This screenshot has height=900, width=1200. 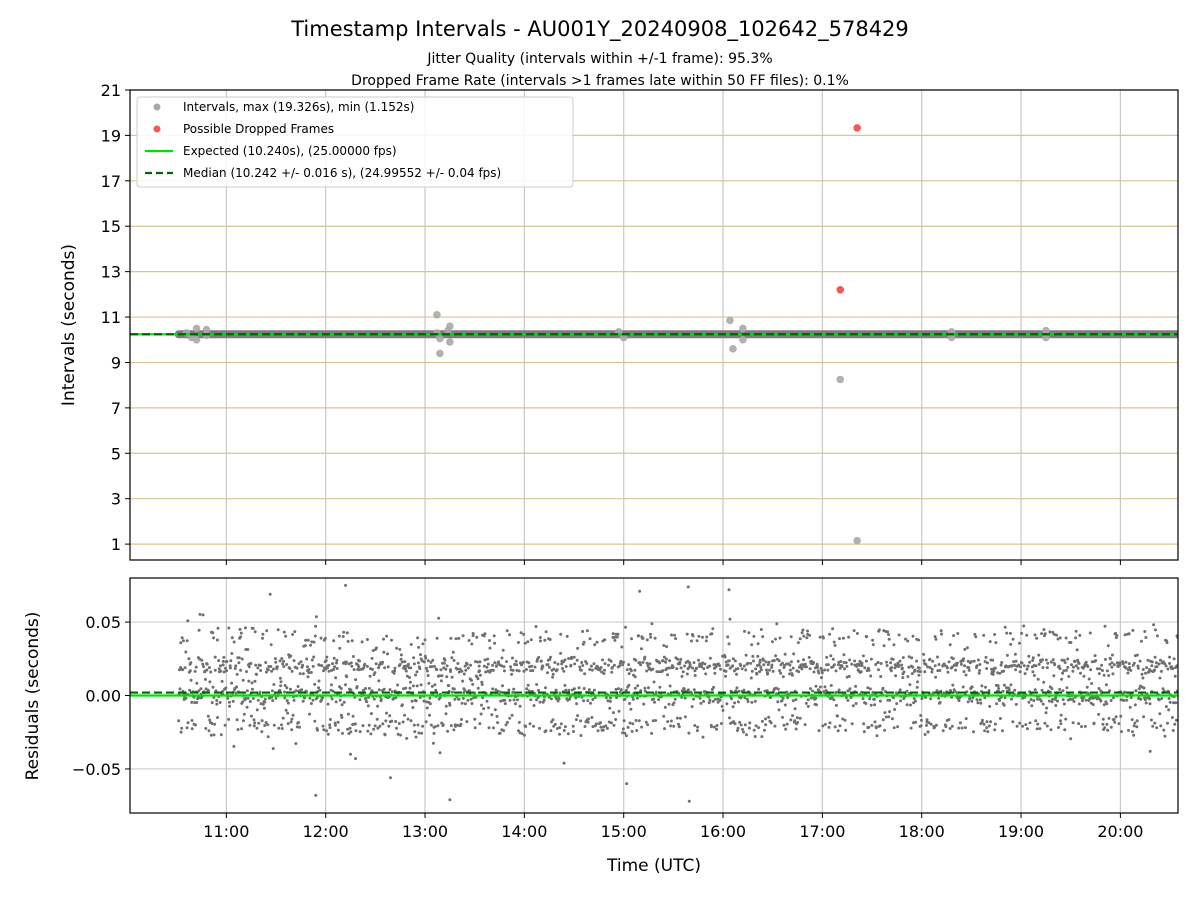 I want to click on interval-point, so click(x=450, y=326).